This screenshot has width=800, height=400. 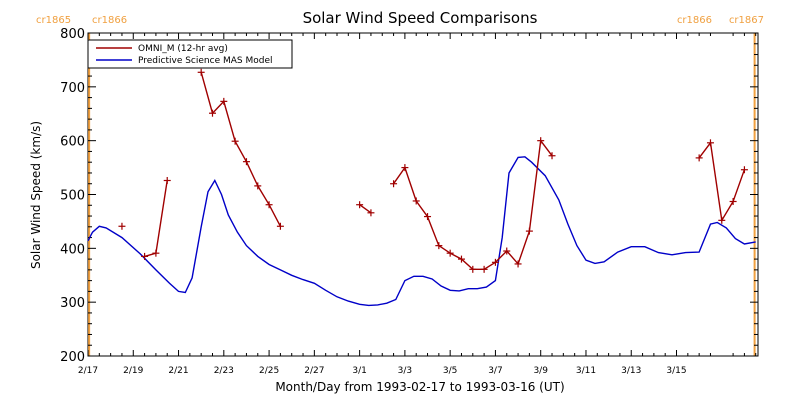 I want to click on y-tick-label: 800, so click(x=72, y=34).